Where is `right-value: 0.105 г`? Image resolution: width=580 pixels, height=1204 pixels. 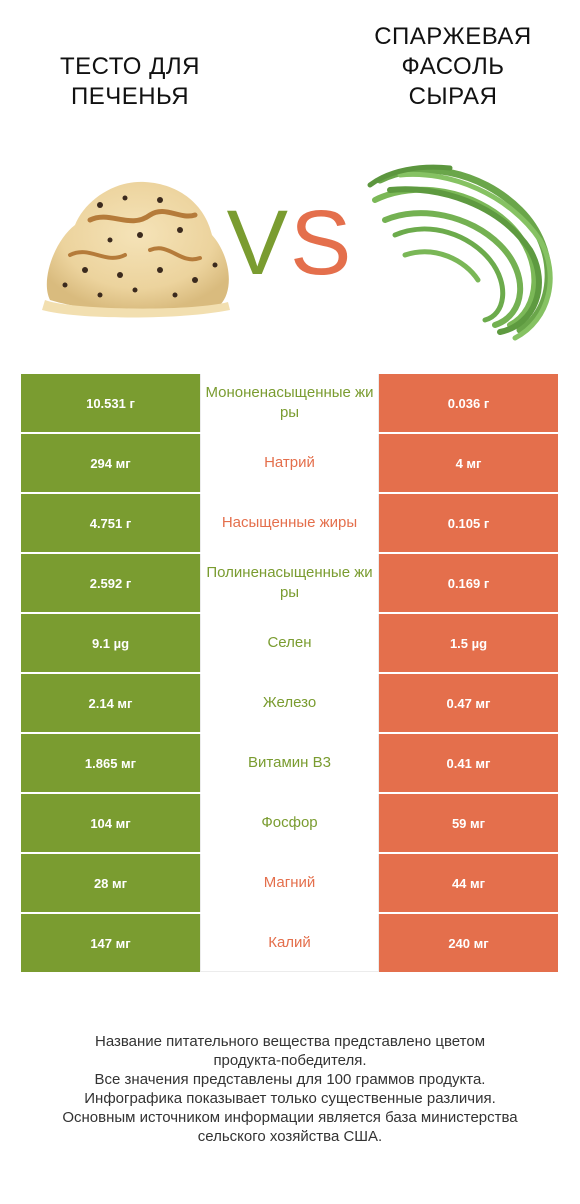 right-value: 0.105 г is located at coordinates (468, 523).